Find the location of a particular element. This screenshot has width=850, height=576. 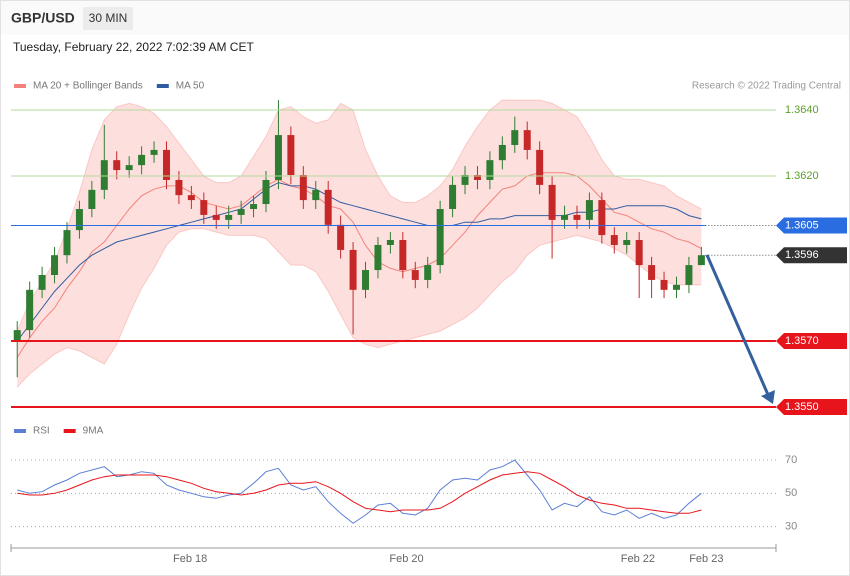

interval: 30 MIN is located at coordinates (108, 18).